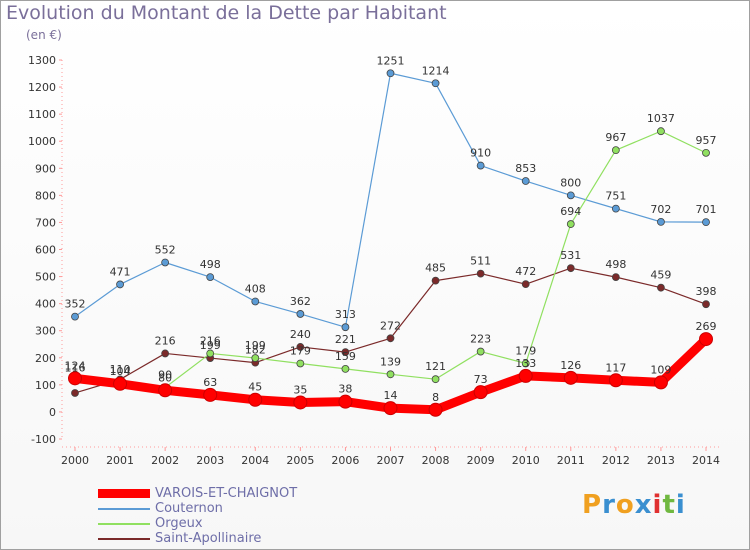 This screenshot has width=750, height=550. What do you see at coordinates (345, 460) in the screenshot?
I see `x-tick-label: 2006` at bounding box center [345, 460].